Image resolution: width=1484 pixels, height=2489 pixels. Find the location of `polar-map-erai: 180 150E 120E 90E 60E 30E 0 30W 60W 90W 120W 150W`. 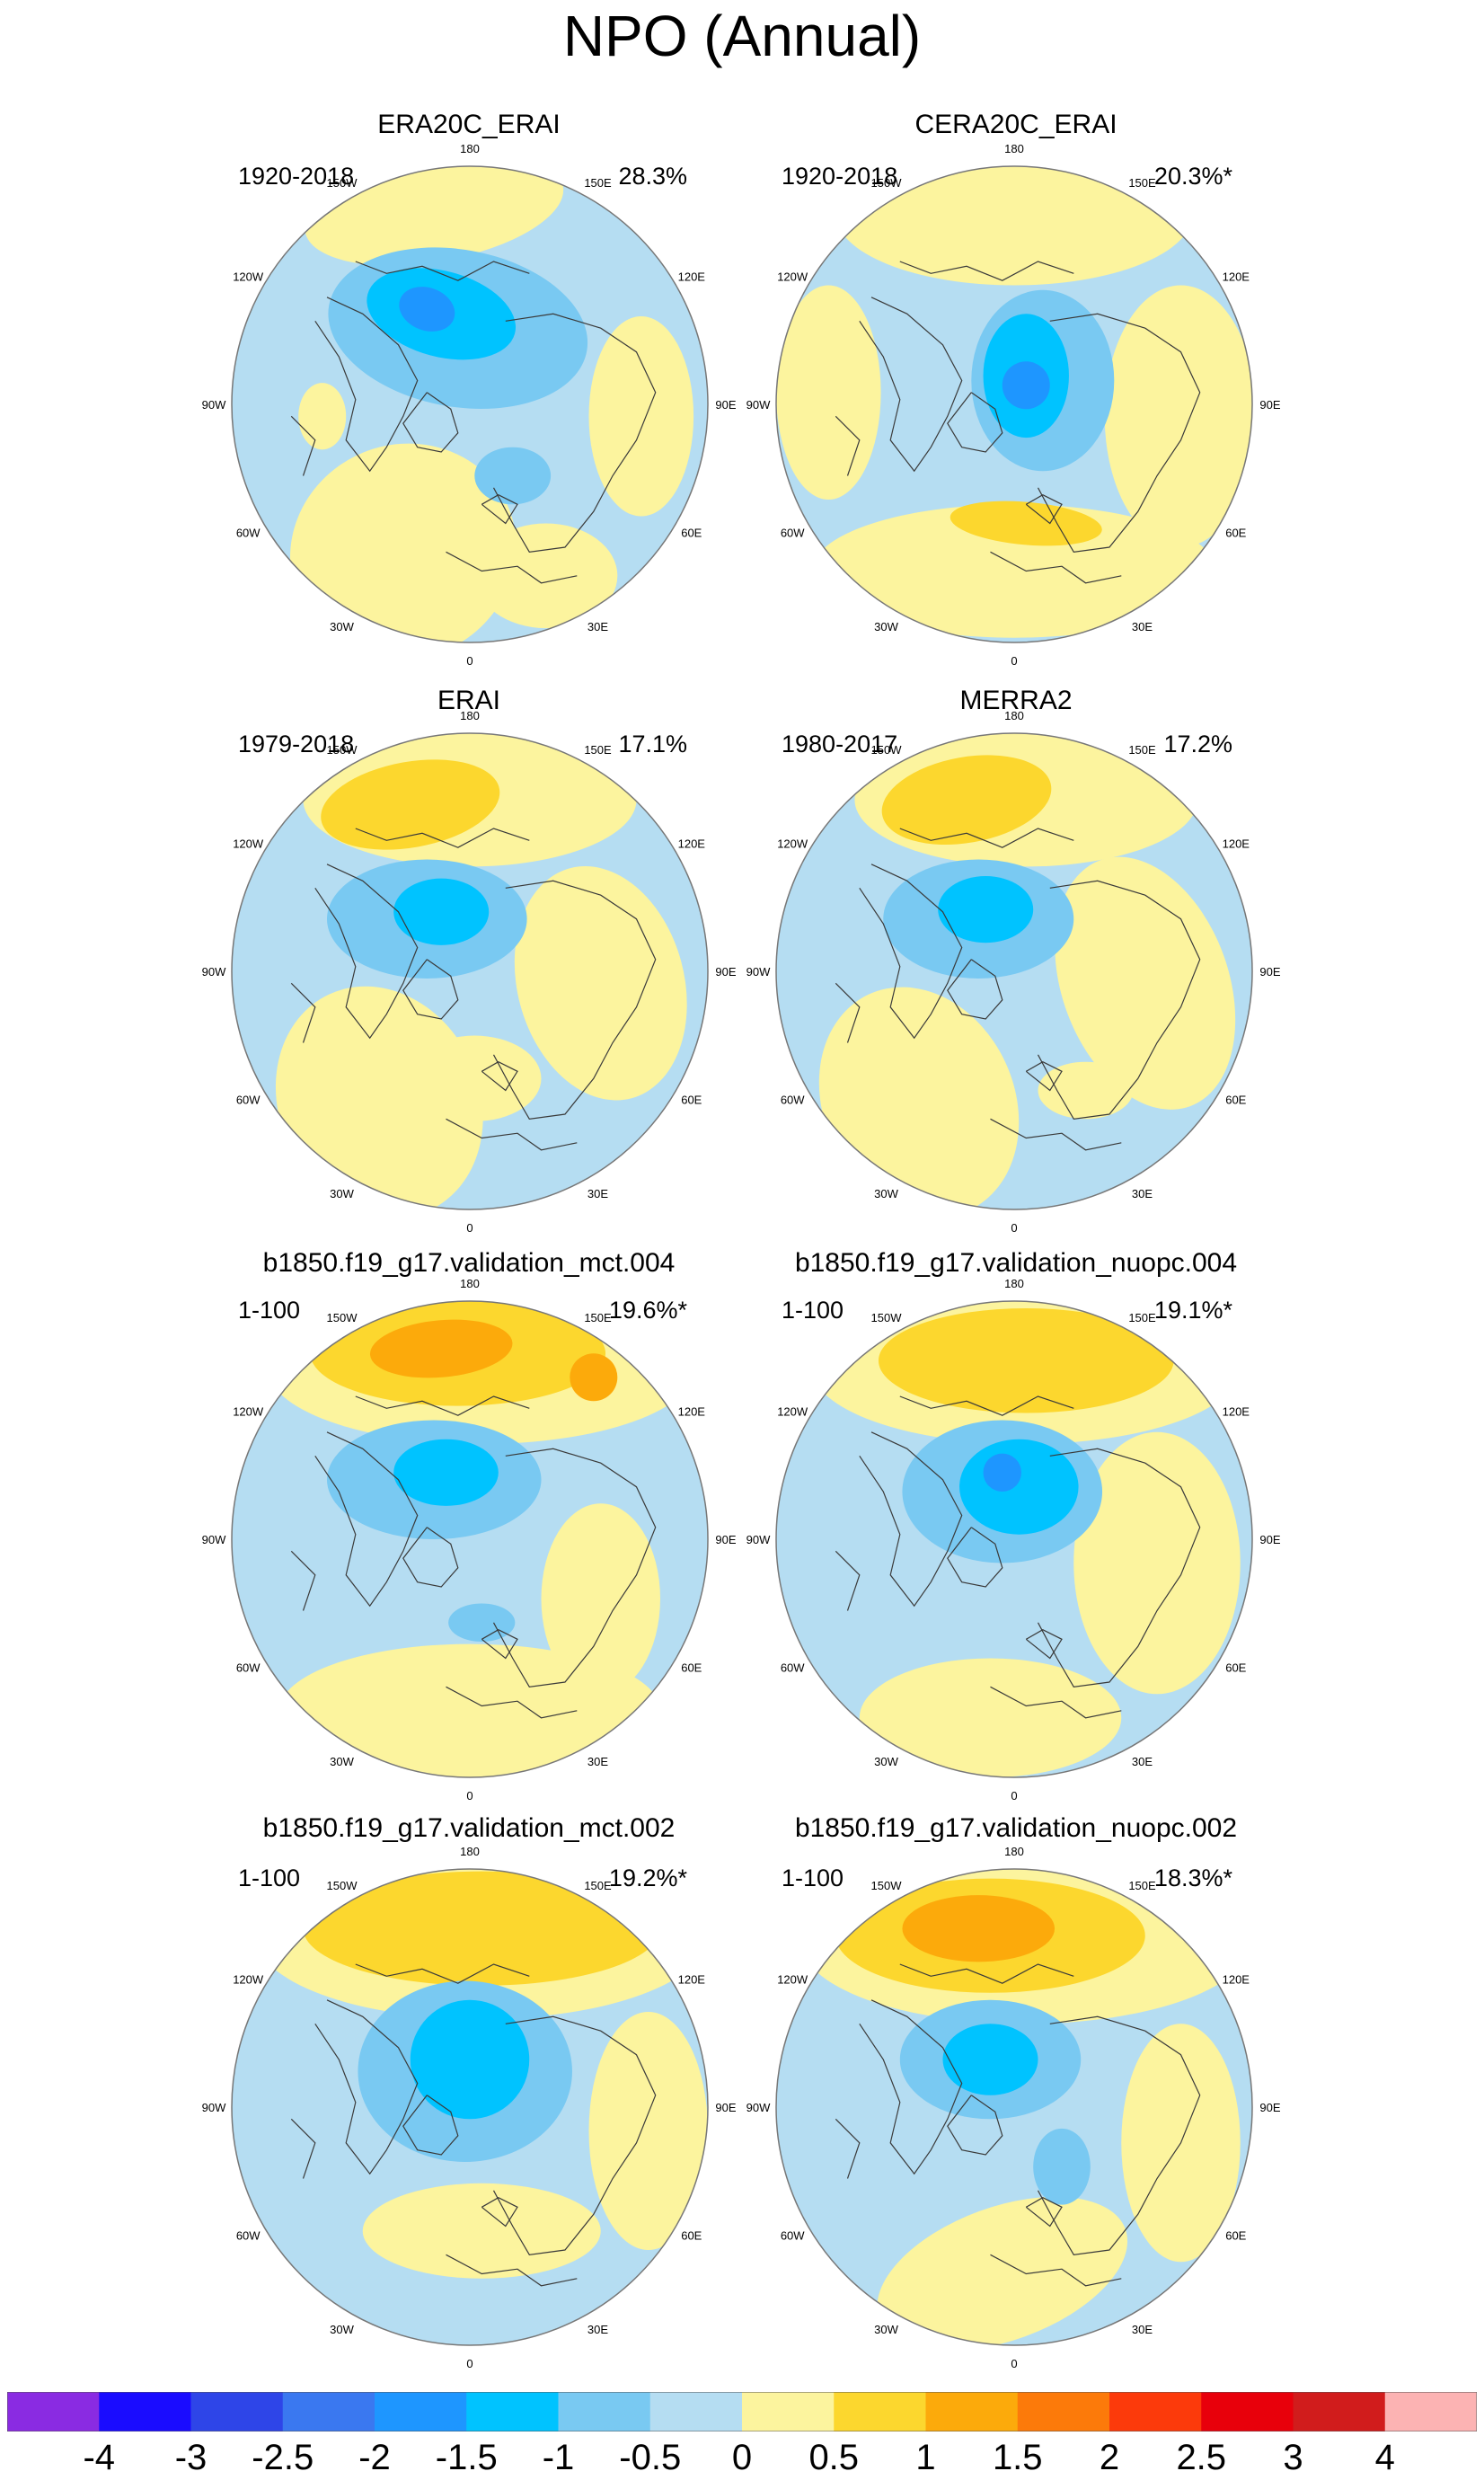

polar-map-erai: 180 150E 120E 90E 60E 30E 0 30W 60W 90W 120W 150W is located at coordinates (469, 972).